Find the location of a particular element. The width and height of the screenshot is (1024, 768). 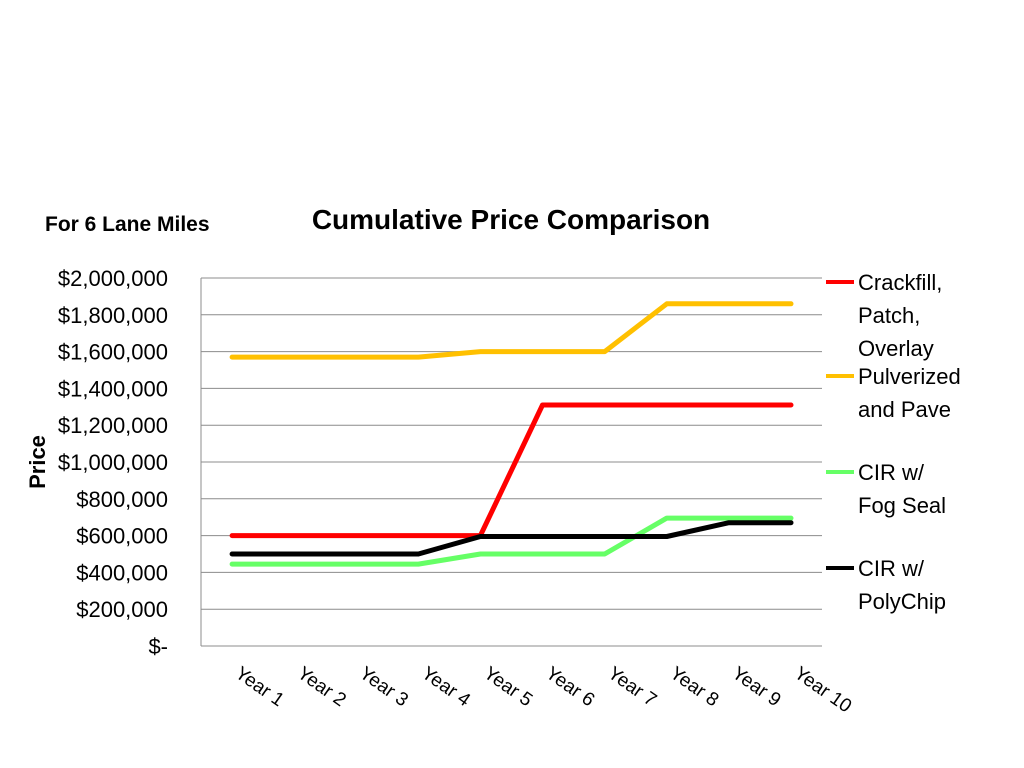

y-tick-label: $1,800,000 is located at coordinates (113, 315).